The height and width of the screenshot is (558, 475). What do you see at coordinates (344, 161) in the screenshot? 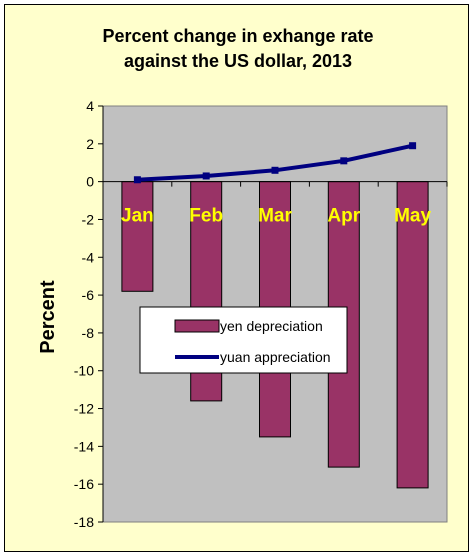
I see `point-yuan-apr` at bounding box center [344, 161].